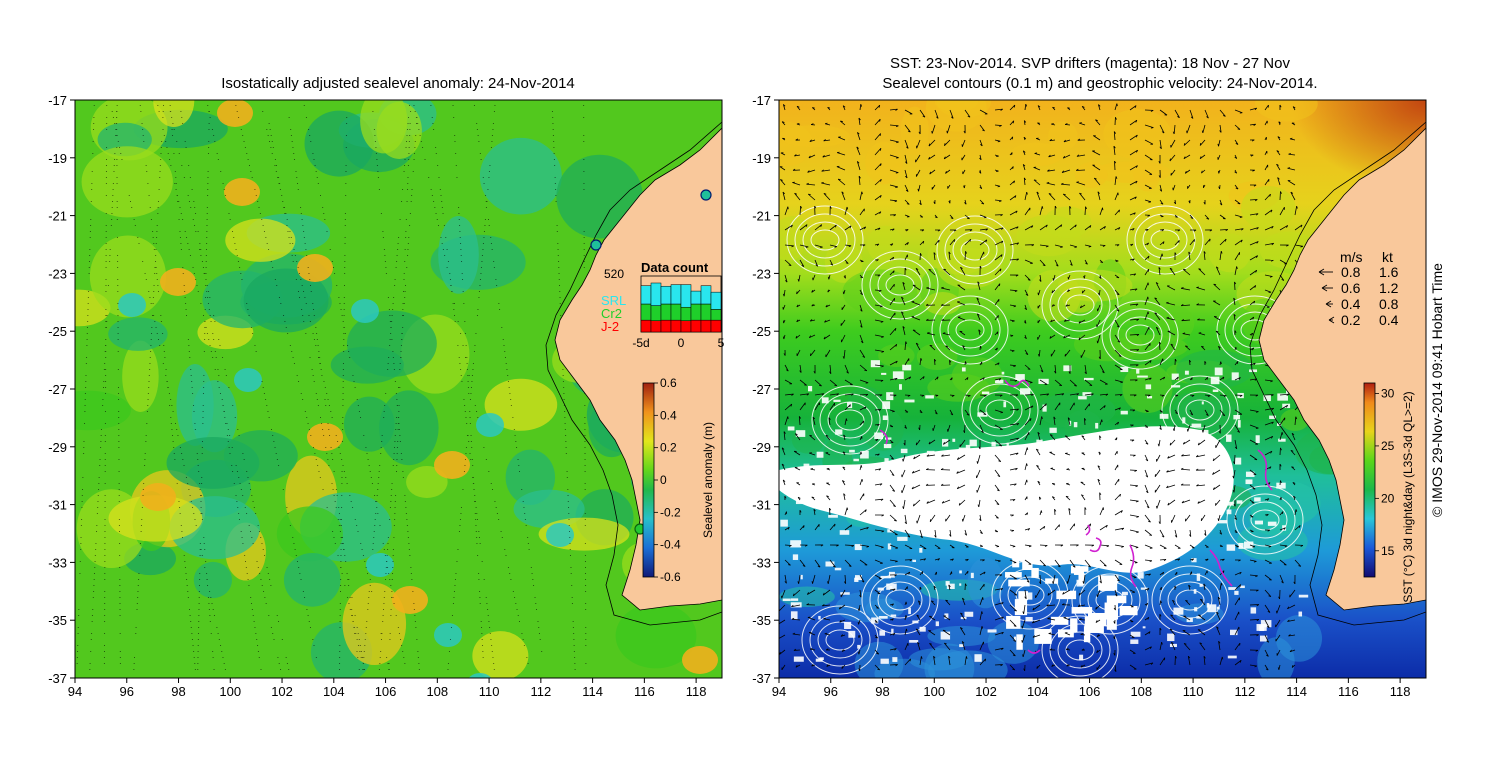  Describe the element at coordinates (1437, 390) in the screenshot. I see `imos-credit: © IMOS 29-Nov-2014 09:41 Hobart Time` at that location.